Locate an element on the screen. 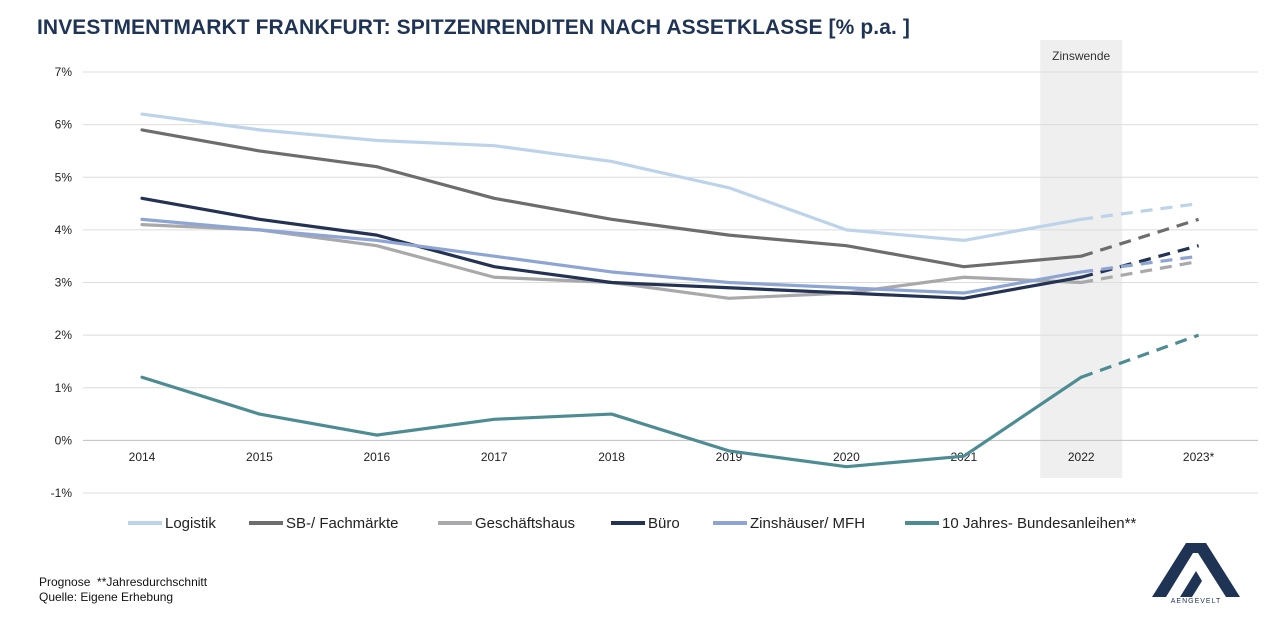 The image size is (1280, 617). legend-item: Logistik is located at coordinates (172, 523).